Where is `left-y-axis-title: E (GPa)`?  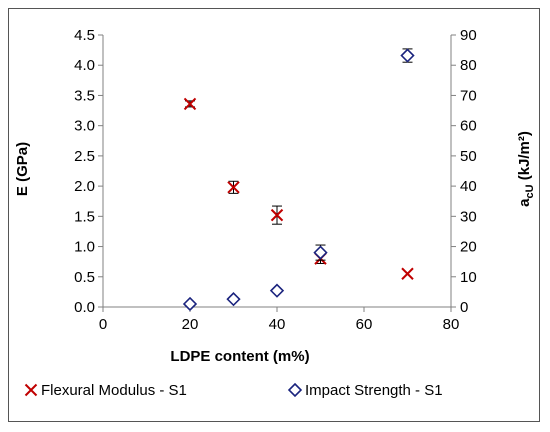 left-y-axis-title: E (GPa) is located at coordinates (22, 169).